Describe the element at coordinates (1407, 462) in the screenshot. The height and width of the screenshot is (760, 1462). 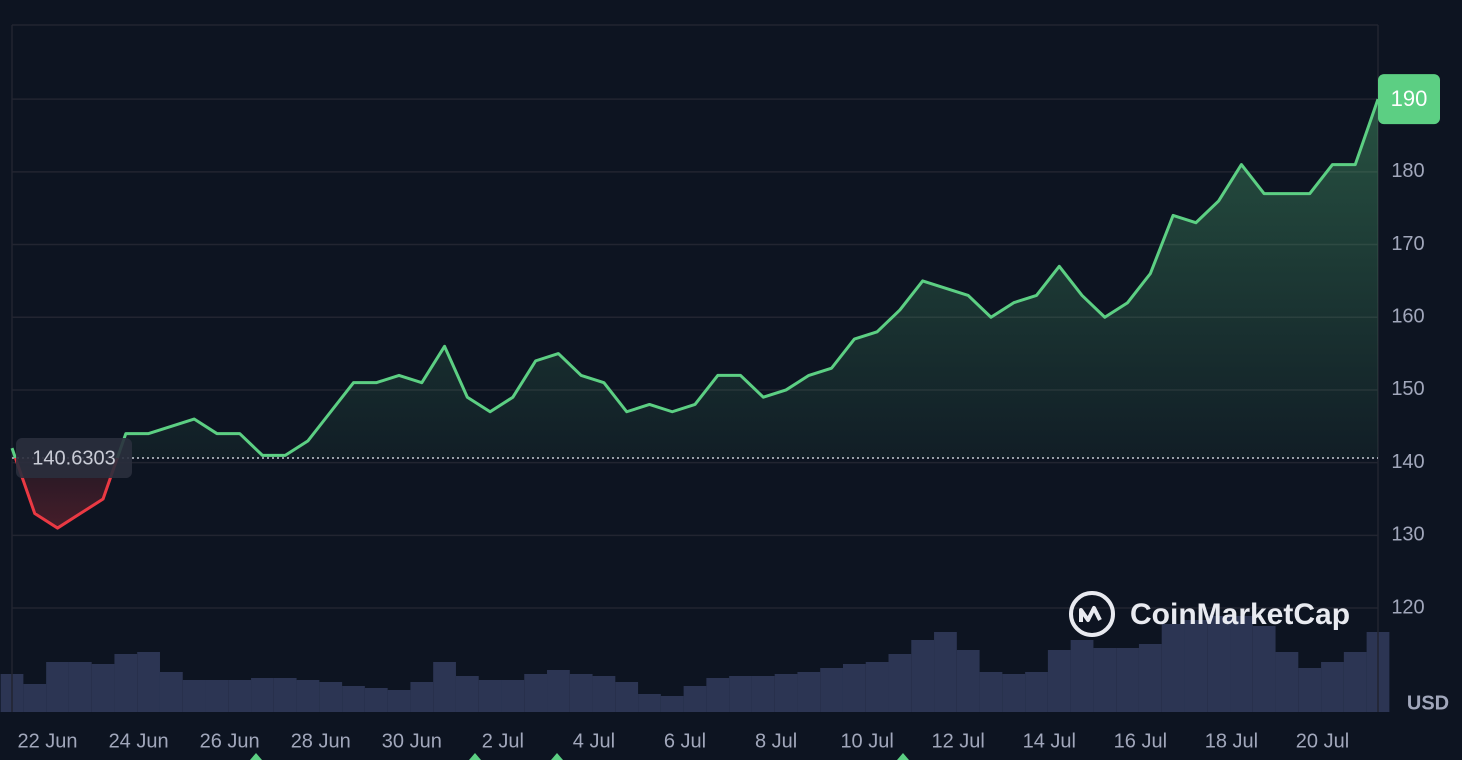
I see `y-tick-label: 140` at that location.